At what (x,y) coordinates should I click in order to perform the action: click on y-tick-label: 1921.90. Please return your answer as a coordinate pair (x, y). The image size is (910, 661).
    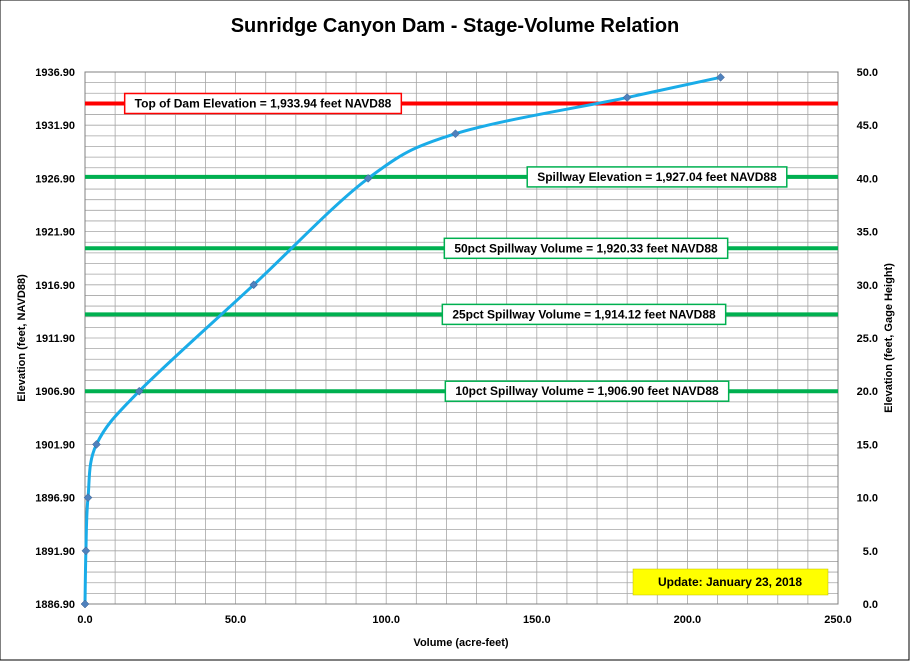
    Looking at the image, I should click on (55, 233).